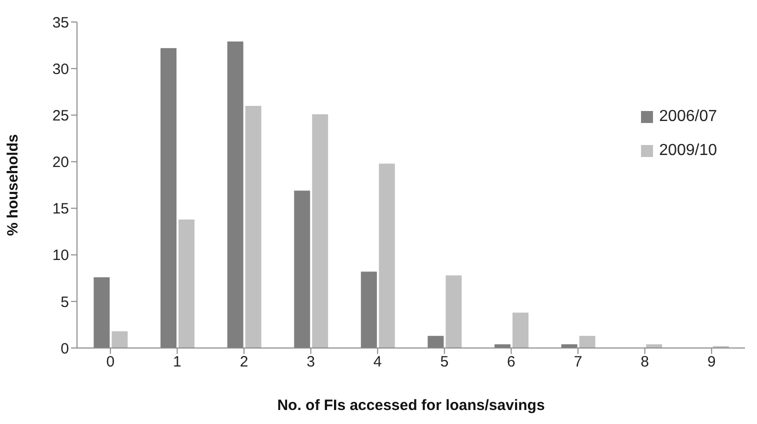  I want to click on x-tick-label: 1, so click(177, 362).